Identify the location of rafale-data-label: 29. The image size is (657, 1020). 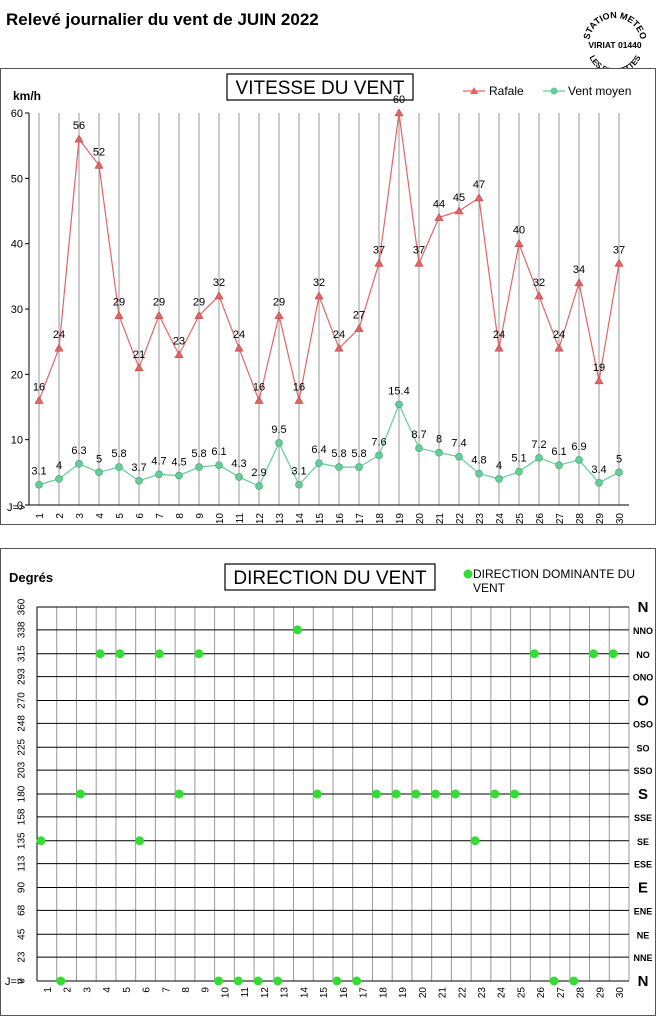
(159, 303).